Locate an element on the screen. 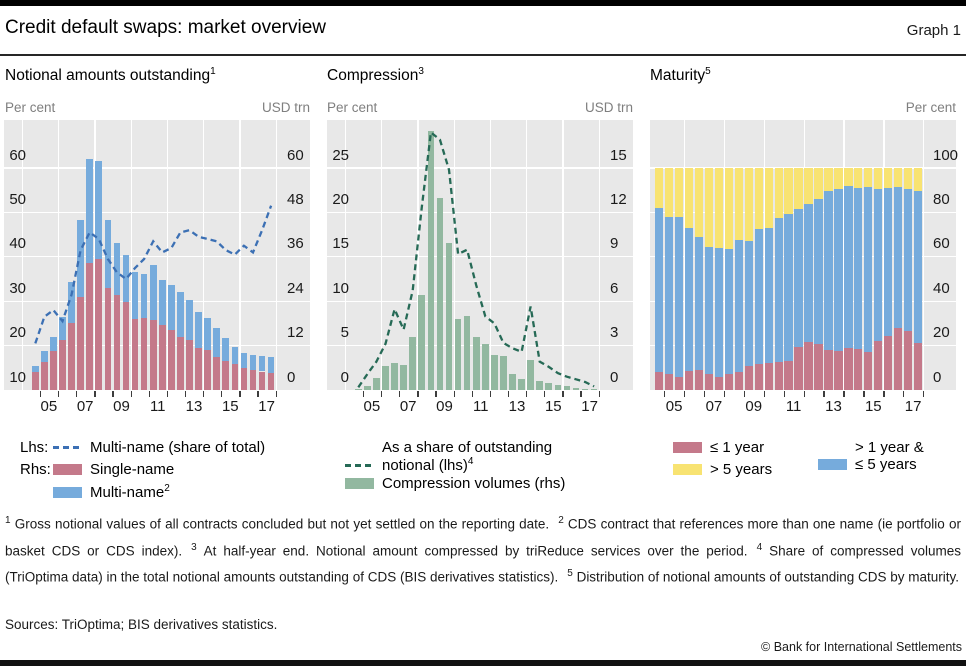 This screenshot has width=966, height=666. y-axis-tick-label-left: 0 is located at coordinates (344, 377).